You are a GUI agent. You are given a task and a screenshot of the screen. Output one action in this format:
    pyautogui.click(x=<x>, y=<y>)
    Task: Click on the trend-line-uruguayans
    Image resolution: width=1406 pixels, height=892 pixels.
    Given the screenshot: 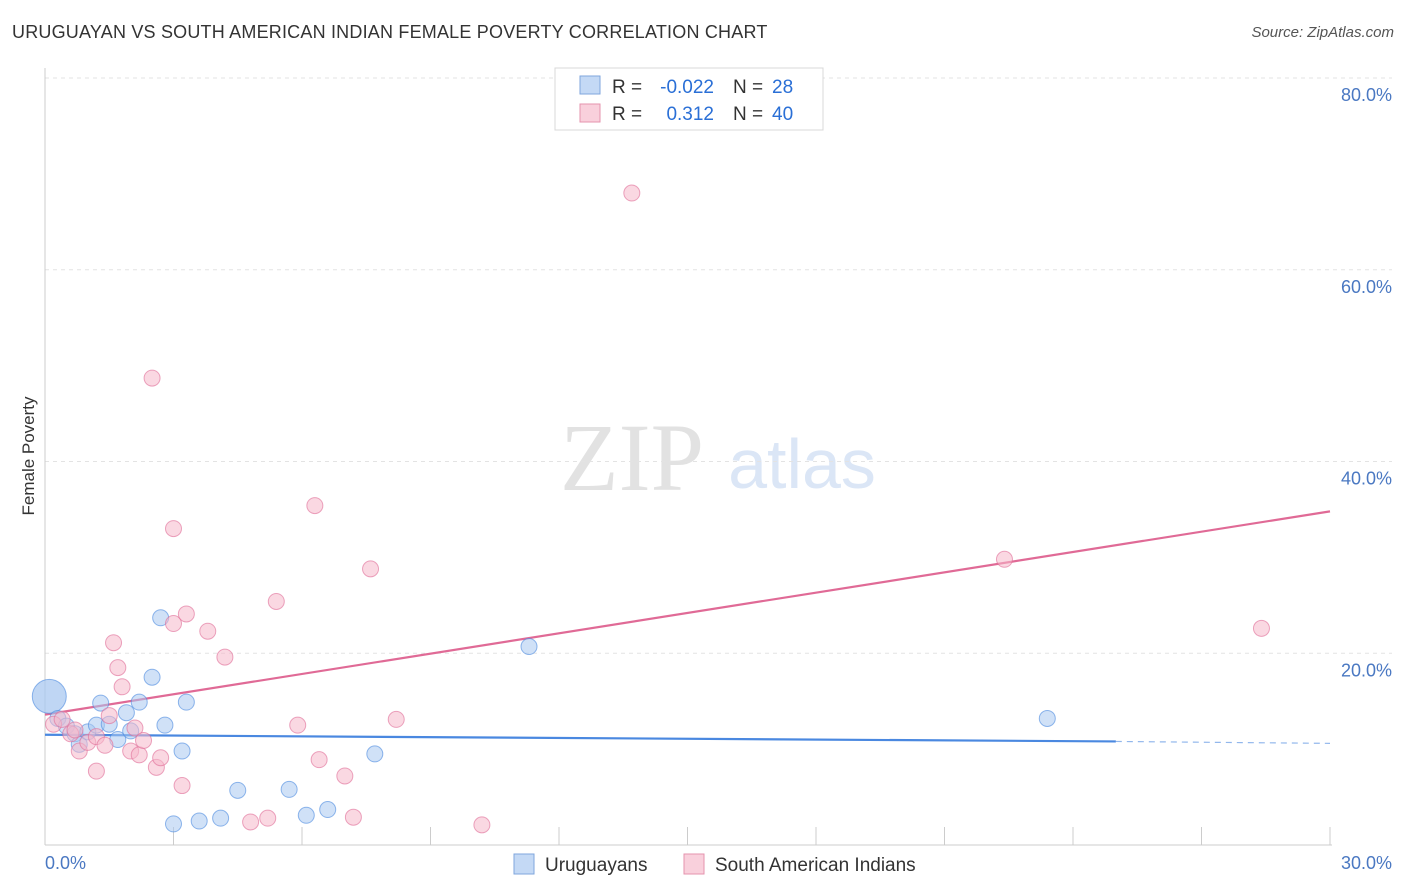 What is the action you would take?
    pyautogui.click(x=580, y=738)
    